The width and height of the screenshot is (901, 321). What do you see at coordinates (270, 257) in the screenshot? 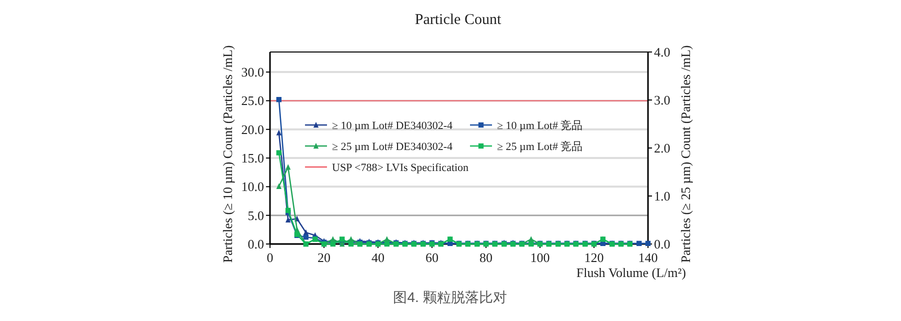
I see `x-tick-label: 0` at bounding box center [270, 257].